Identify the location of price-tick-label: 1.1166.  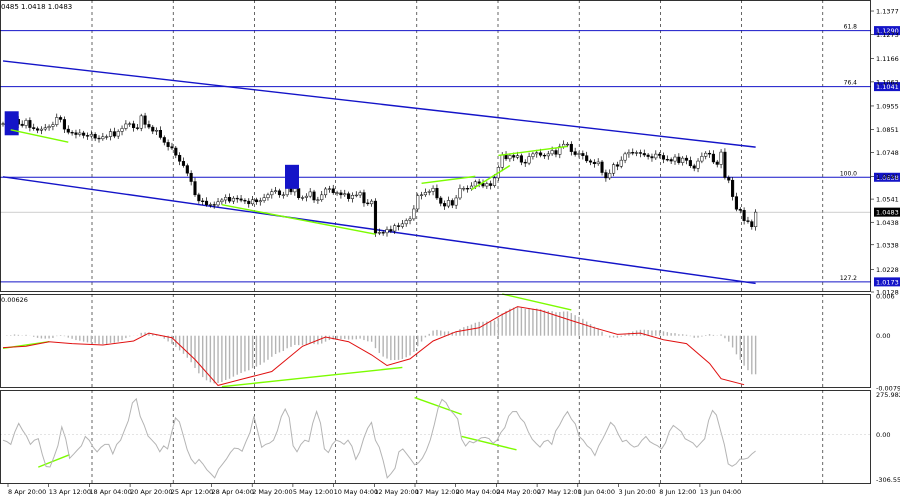
(887, 59).